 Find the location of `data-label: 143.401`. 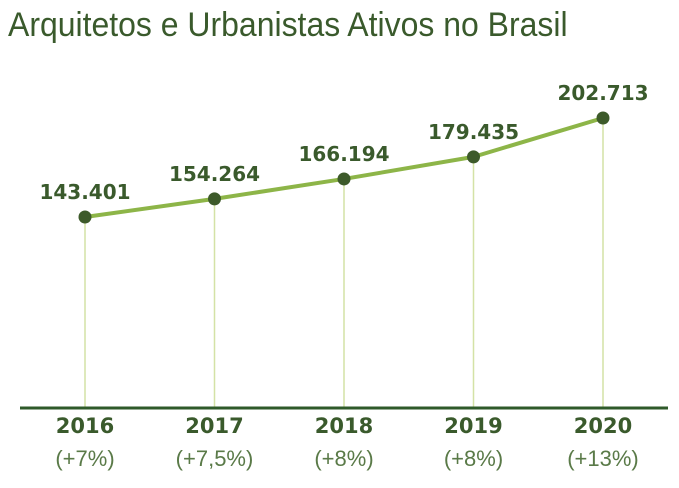

data-label: 143.401 is located at coordinates (84, 192).